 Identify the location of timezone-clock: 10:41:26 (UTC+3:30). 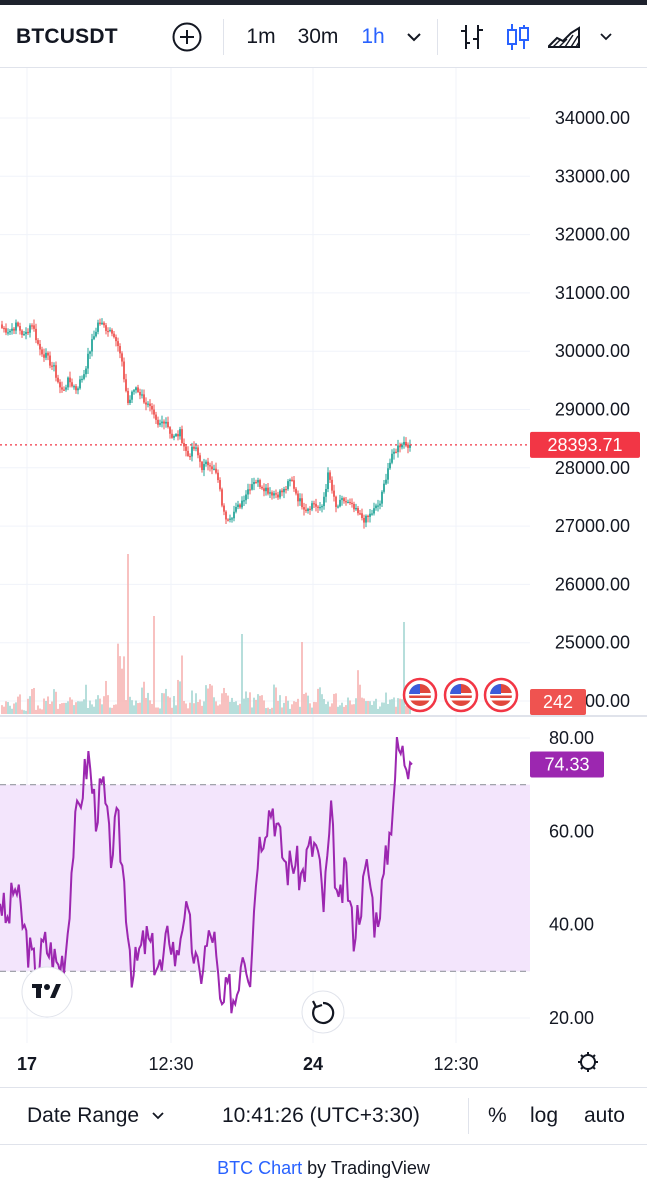
(321, 1115).